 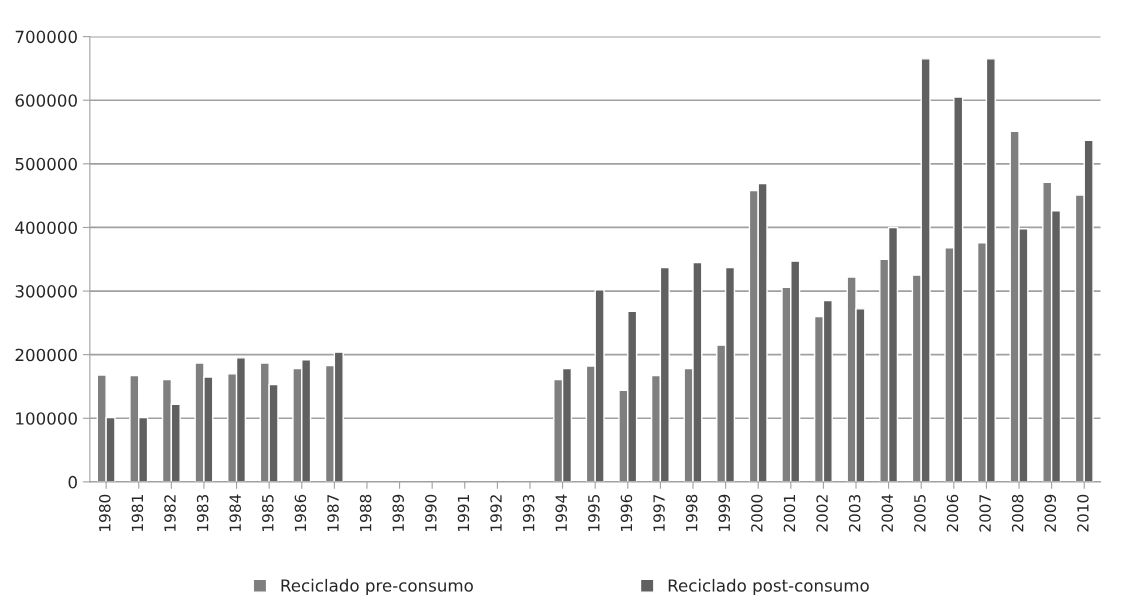 I want to click on x-tick-label: 2010, so click(x=1083, y=513).